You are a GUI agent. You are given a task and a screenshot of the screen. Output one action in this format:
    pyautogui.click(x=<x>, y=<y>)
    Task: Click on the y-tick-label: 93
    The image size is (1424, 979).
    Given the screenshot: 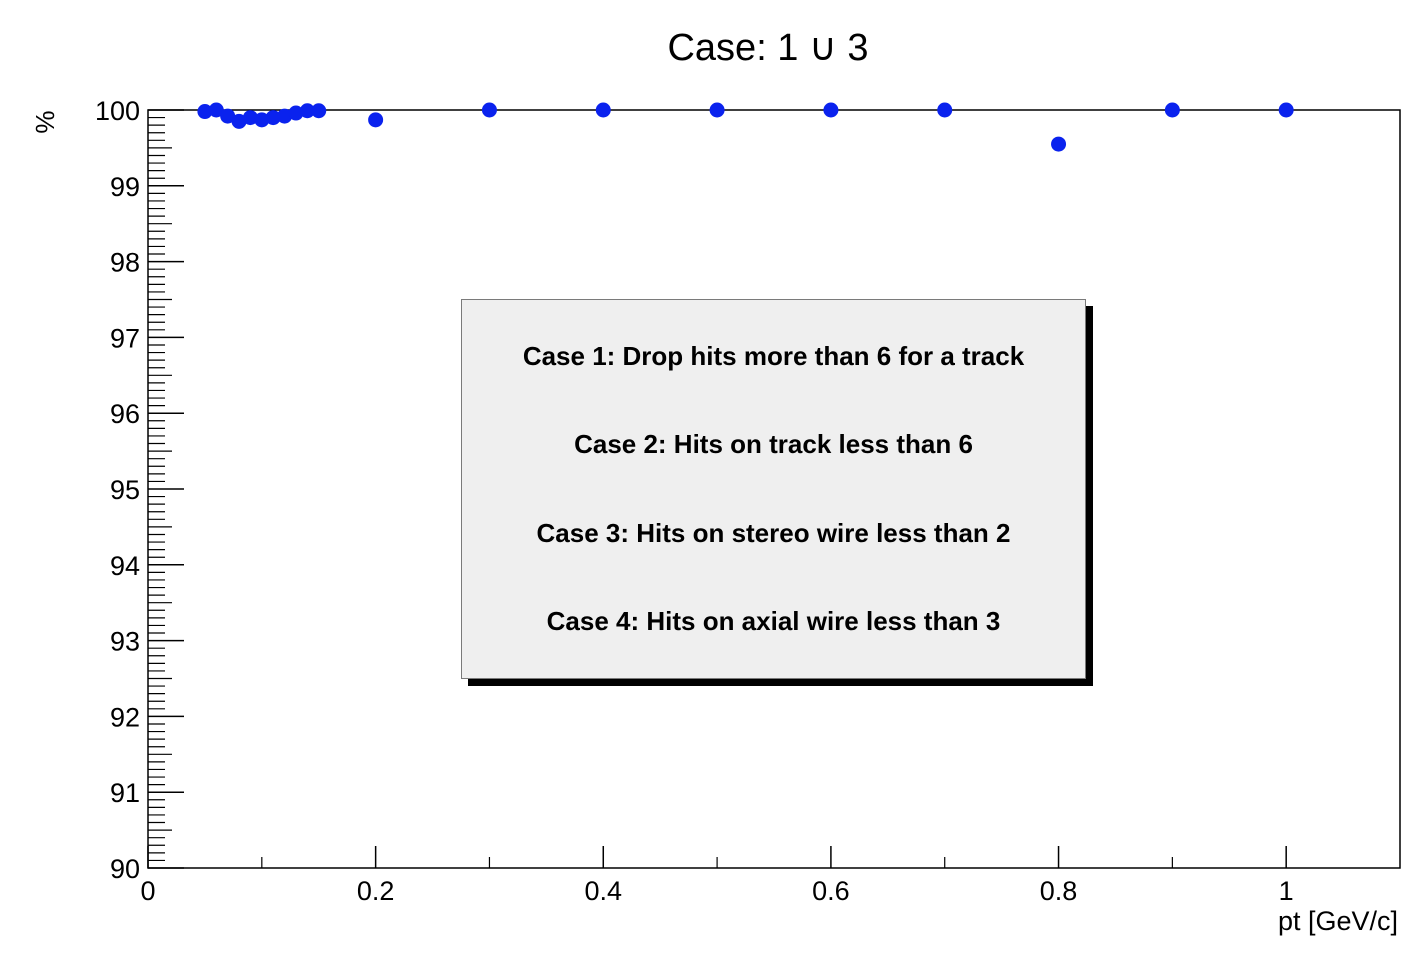 What is the action you would take?
    pyautogui.click(x=125, y=642)
    